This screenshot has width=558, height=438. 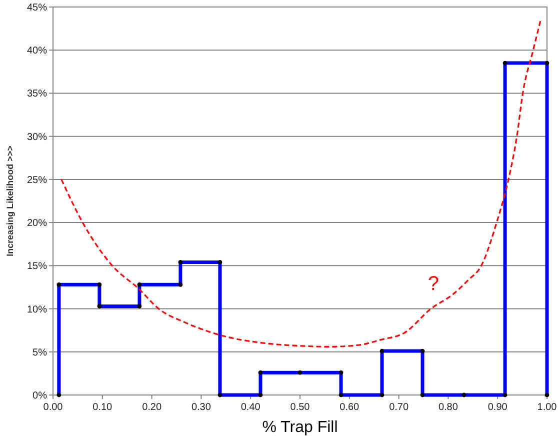 I want to click on x-tick-label: 0.40, so click(x=250, y=407).